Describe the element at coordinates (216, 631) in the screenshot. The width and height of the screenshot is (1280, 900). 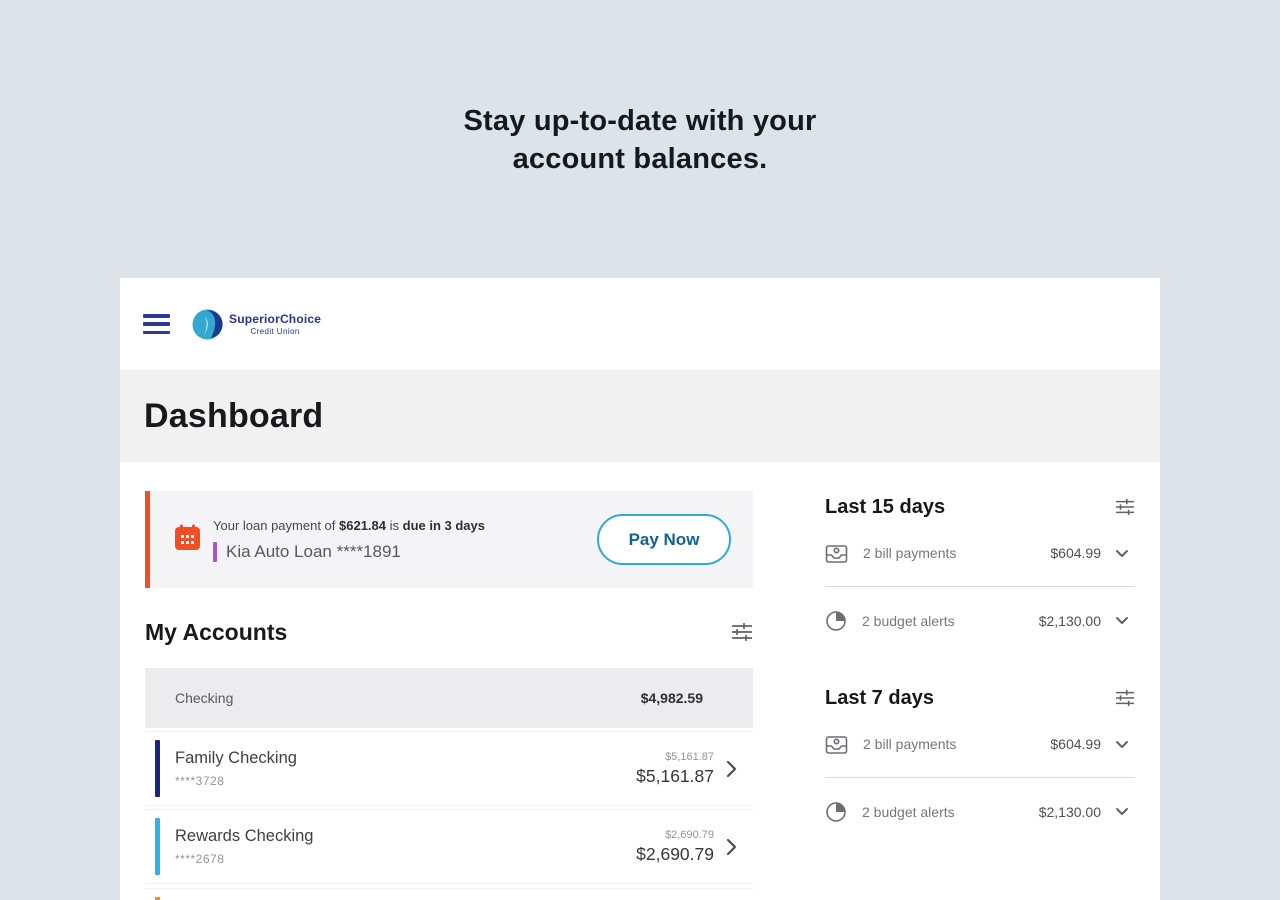
I see `my-accounts-title: My Accounts` at that location.